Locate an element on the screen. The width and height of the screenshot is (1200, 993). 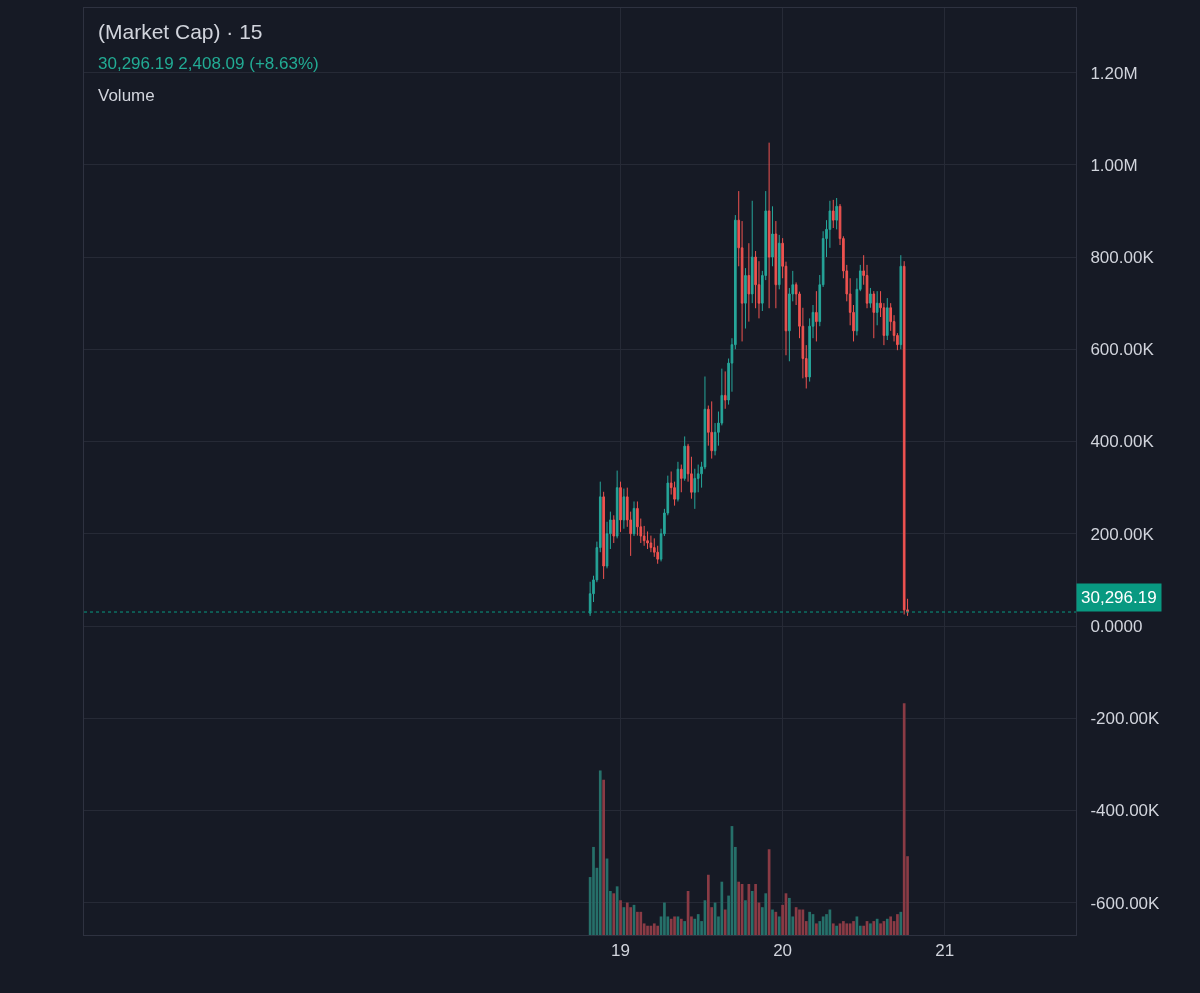
y-tick-label: 600.00K is located at coordinates (1122, 350).